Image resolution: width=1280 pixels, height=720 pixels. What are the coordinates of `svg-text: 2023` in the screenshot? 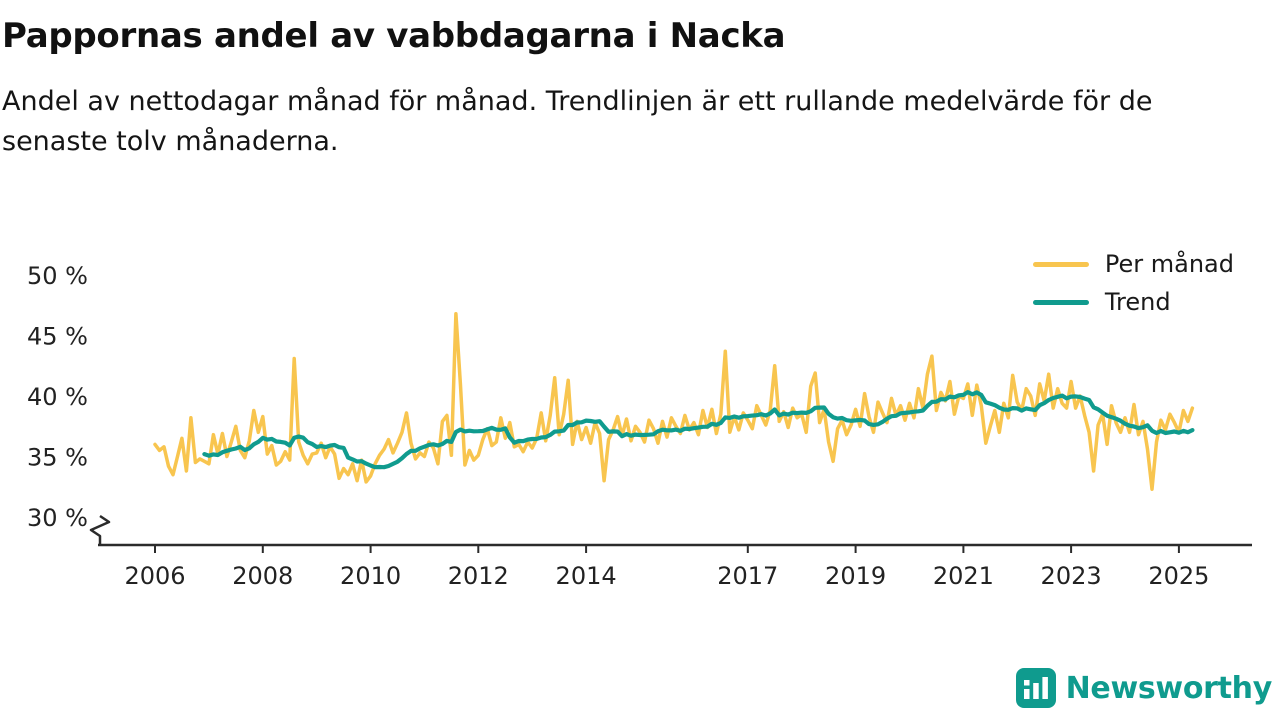 It's located at (1071, 576).